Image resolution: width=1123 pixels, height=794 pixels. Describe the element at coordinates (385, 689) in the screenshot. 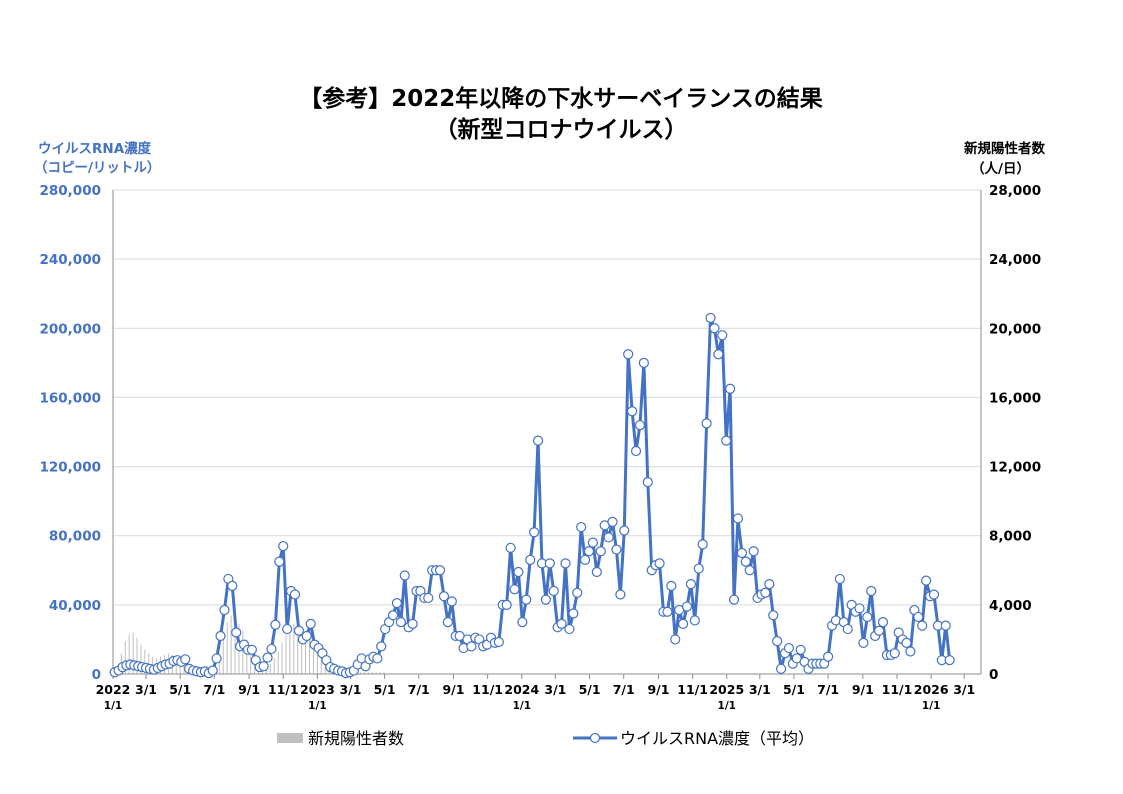

I see `x-tick-label: 5/1` at that location.